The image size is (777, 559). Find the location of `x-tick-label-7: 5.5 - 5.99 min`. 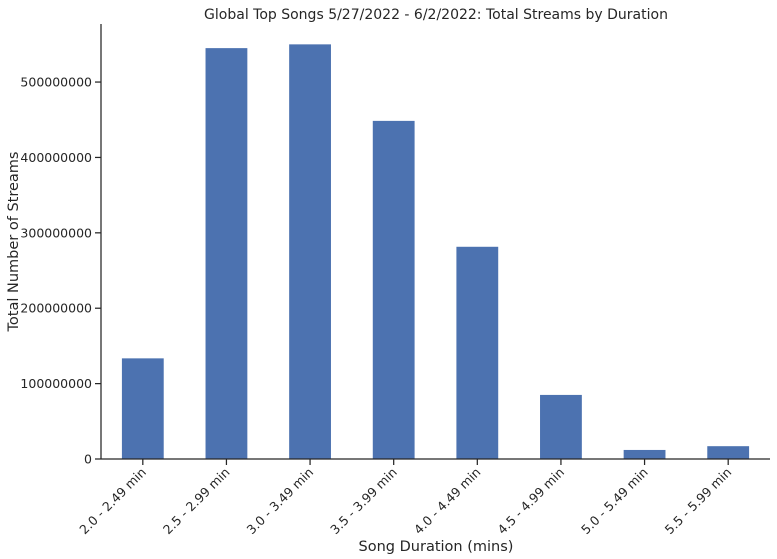

x-tick-label-7: 5.5 - 5.99 min is located at coordinates (698, 501).